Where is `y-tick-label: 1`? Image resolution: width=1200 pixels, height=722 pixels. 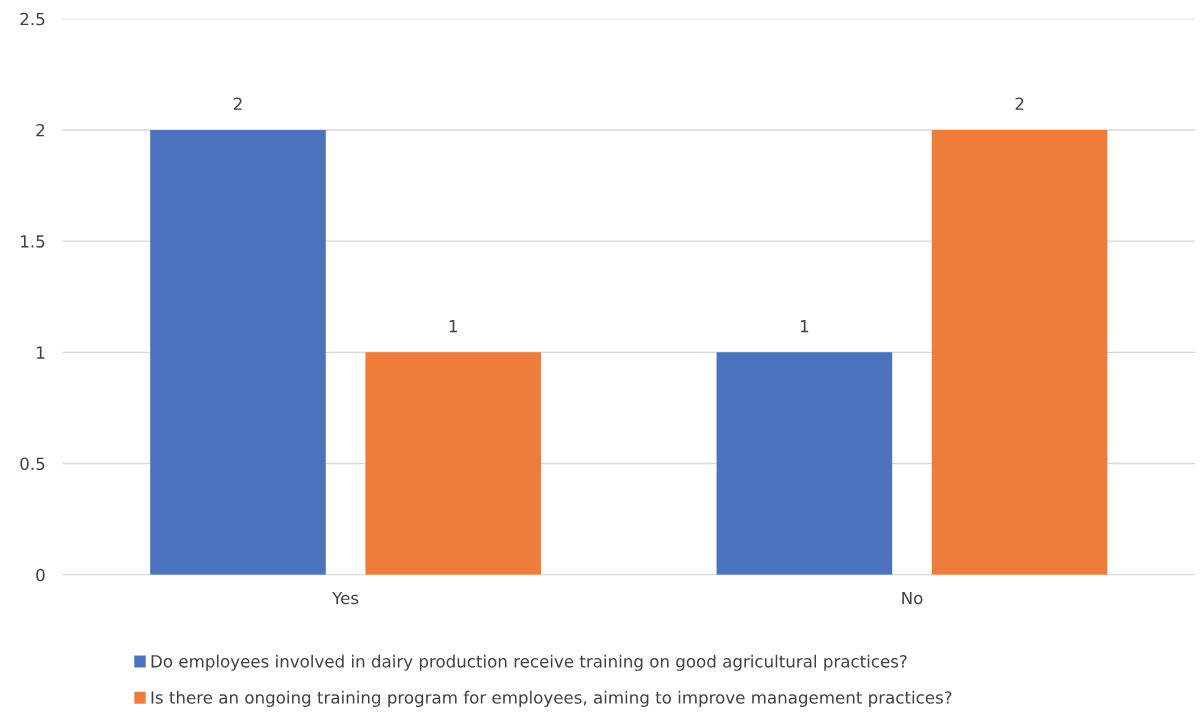 y-tick-label: 1 is located at coordinates (40, 352).